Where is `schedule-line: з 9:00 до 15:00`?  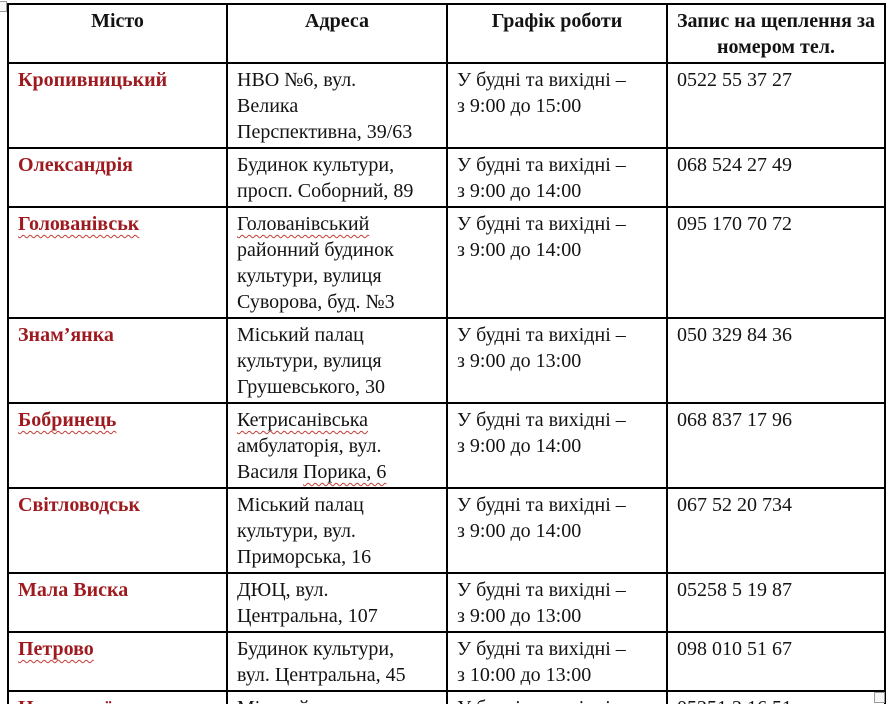 schedule-line: з 9:00 до 15:00 is located at coordinates (519, 106).